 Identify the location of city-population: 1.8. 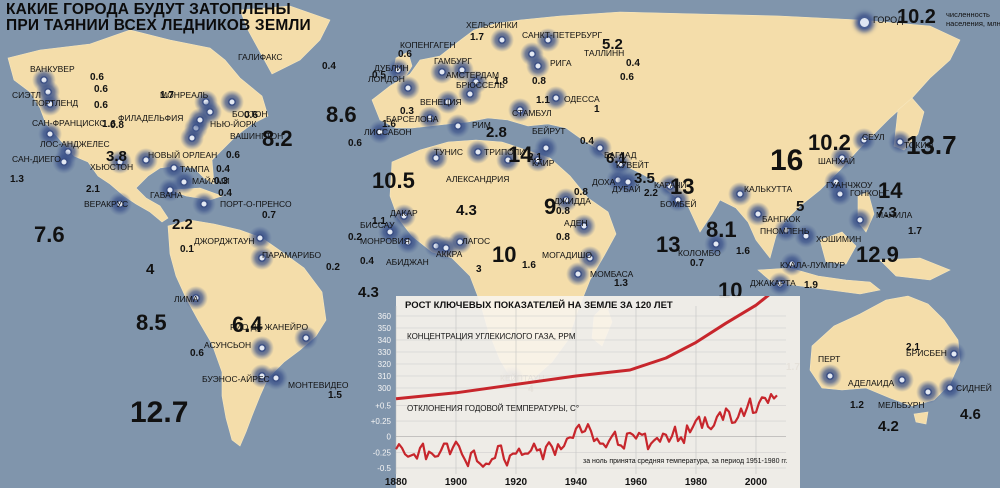
(501, 81).